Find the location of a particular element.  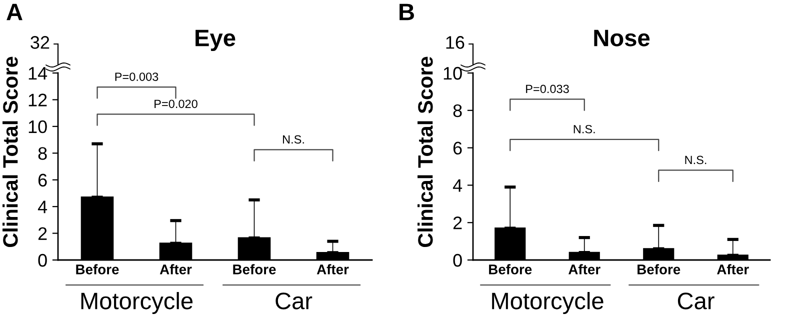

annotation: P=0.003 is located at coordinates (136, 76).